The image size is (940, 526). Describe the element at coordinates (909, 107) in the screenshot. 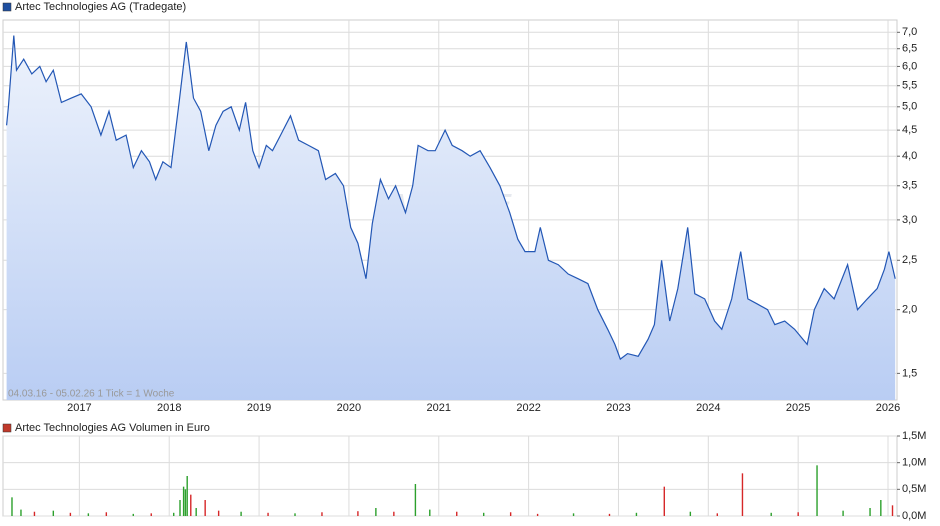

I see `y-tick-label: 5,0` at that location.